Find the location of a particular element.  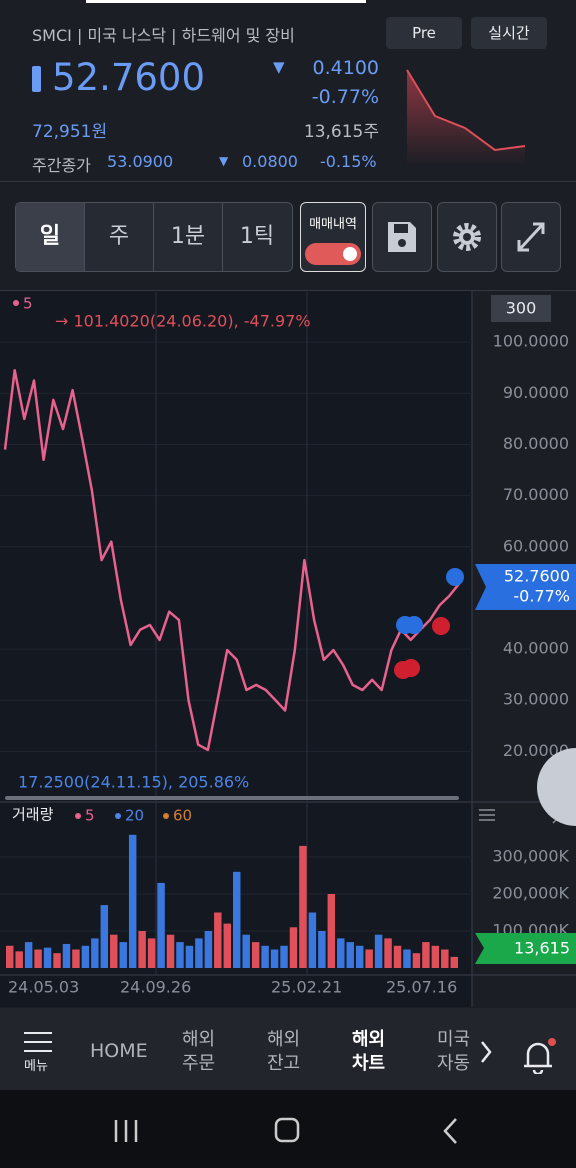

weekly-change-pct: -0.15% is located at coordinates (348, 161).